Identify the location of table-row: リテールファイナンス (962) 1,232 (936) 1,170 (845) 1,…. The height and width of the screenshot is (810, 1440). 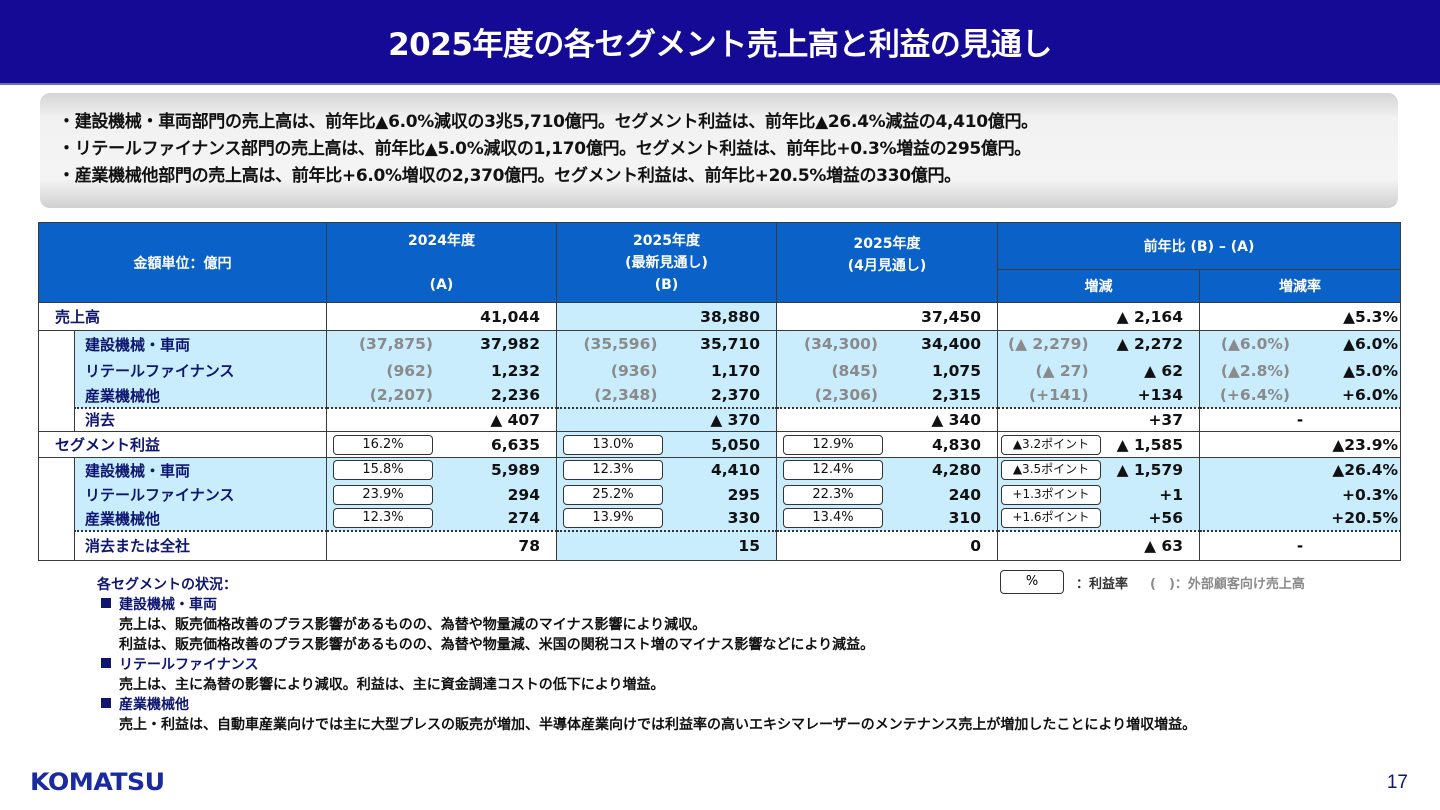
(720, 370).